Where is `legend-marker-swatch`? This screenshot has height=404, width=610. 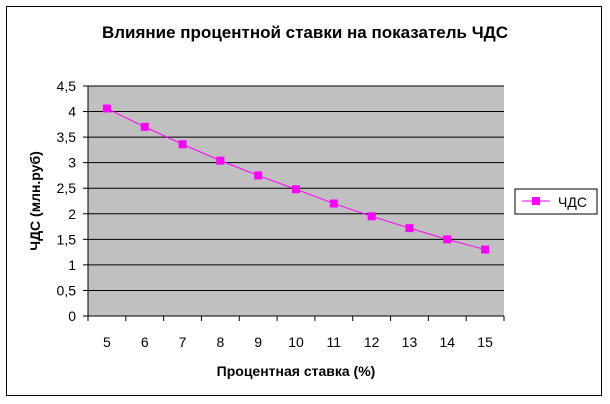 legend-marker-swatch is located at coordinates (536, 201).